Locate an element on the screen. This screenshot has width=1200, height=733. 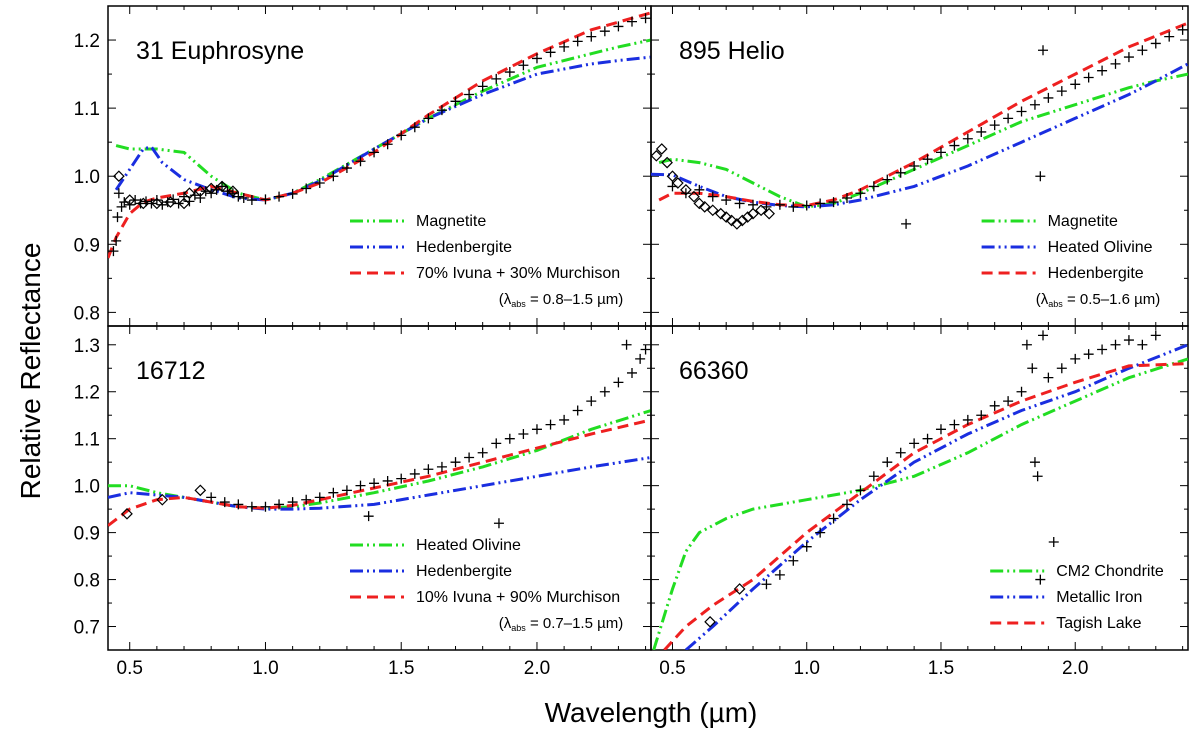
panel-title: 16712 is located at coordinates (171, 371).